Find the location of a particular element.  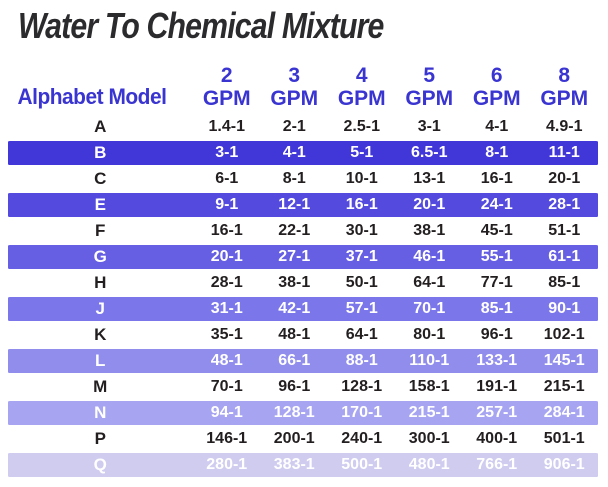

ratio-cell: 22-1 is located at coordinates (294, 230).